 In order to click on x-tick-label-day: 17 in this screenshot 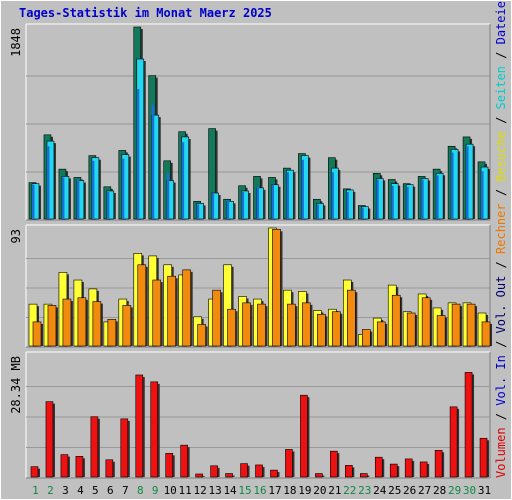, I will do `click(274, 490)`.